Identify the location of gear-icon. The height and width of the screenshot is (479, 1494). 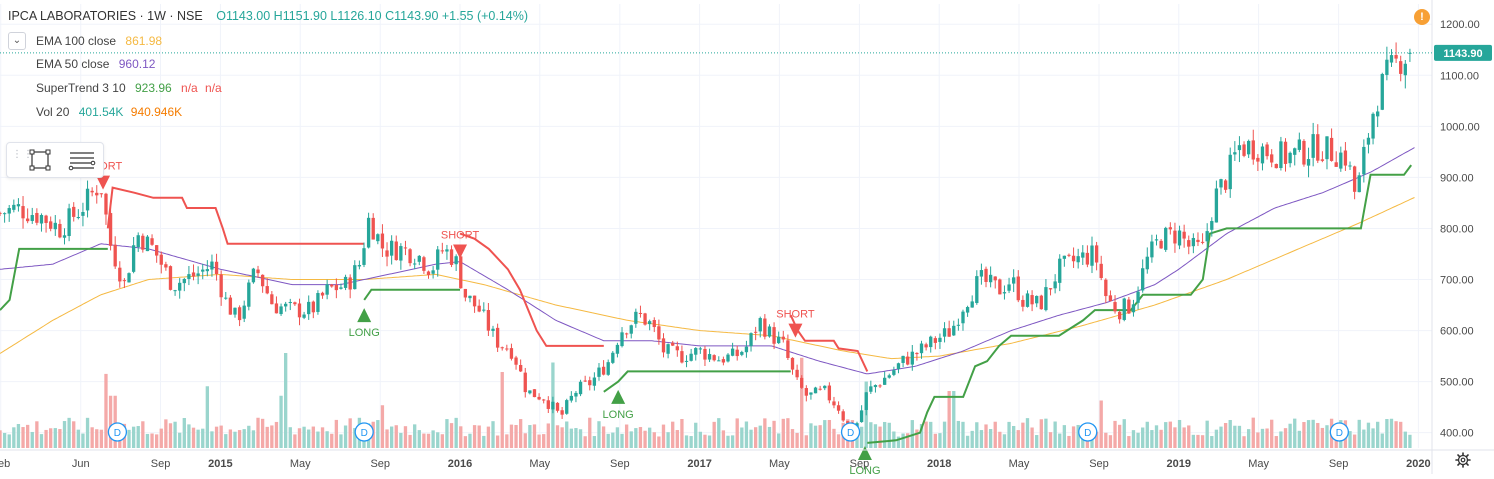
(1463, 460).